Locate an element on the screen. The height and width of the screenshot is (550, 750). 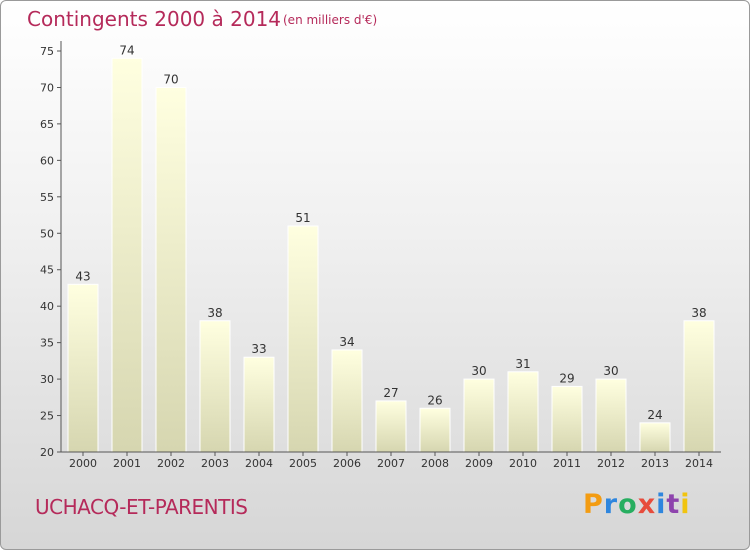
x-tick-label: 2009 is located at coordinates (479, 463).